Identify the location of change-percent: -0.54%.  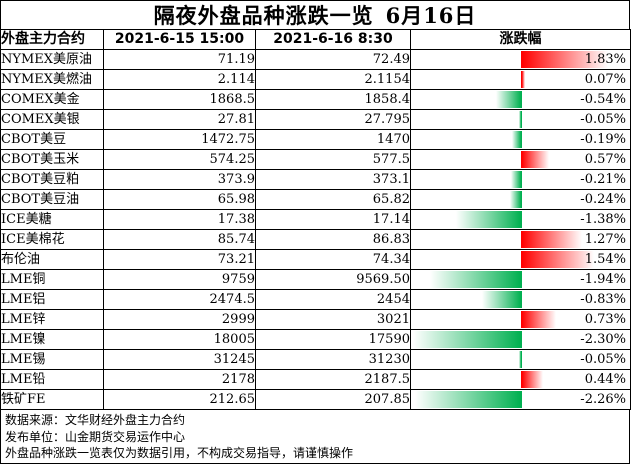
(603, 99).